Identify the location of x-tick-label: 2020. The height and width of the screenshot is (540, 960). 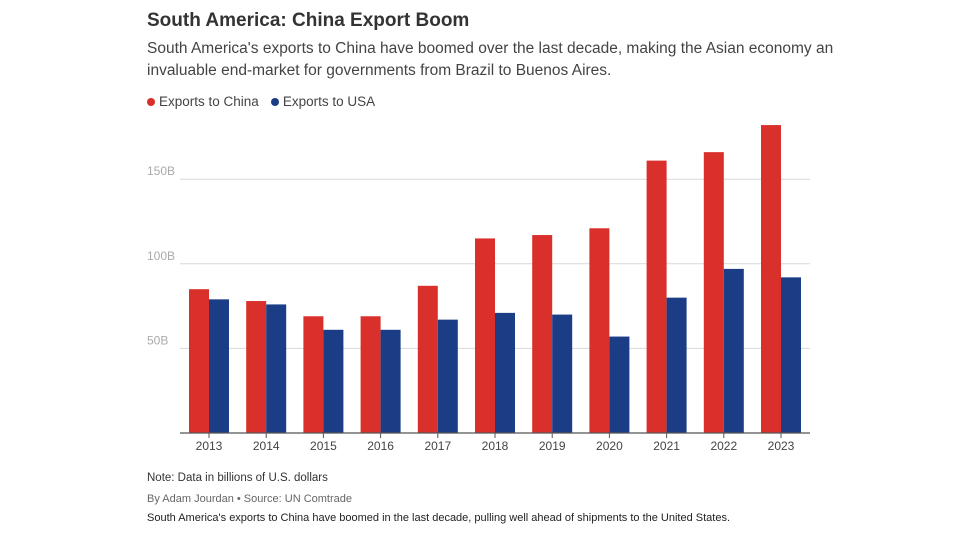
(609, 446).